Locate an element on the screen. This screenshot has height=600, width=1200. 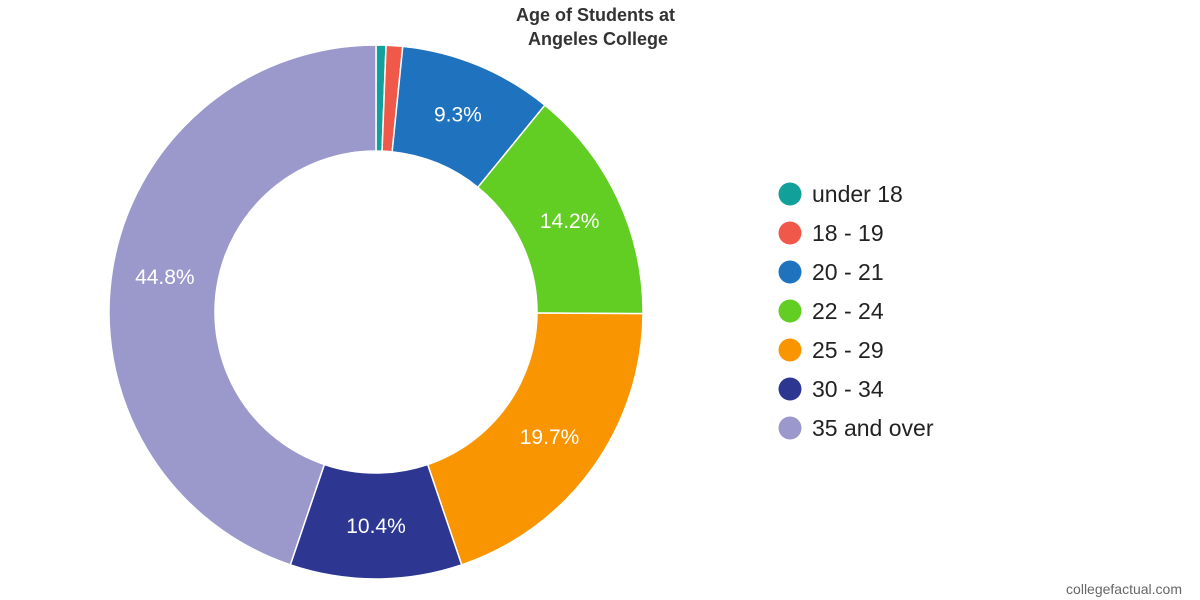
legend-label-22-24: 22 - 24 is located at coordinates (848, 311).